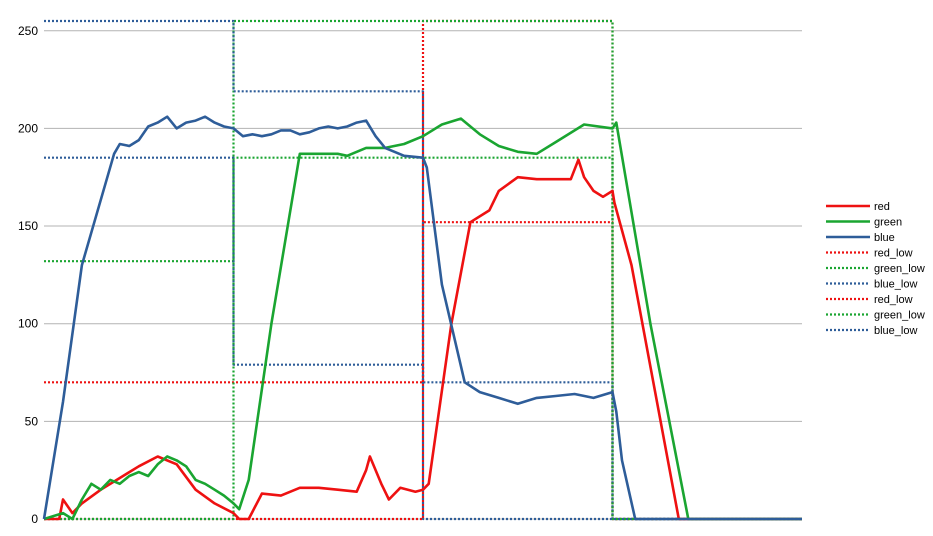  What do you see at coordinates (28, 226) in the screenshot?
I see `y-tick-label: 150` at bounding box center [28, 226].